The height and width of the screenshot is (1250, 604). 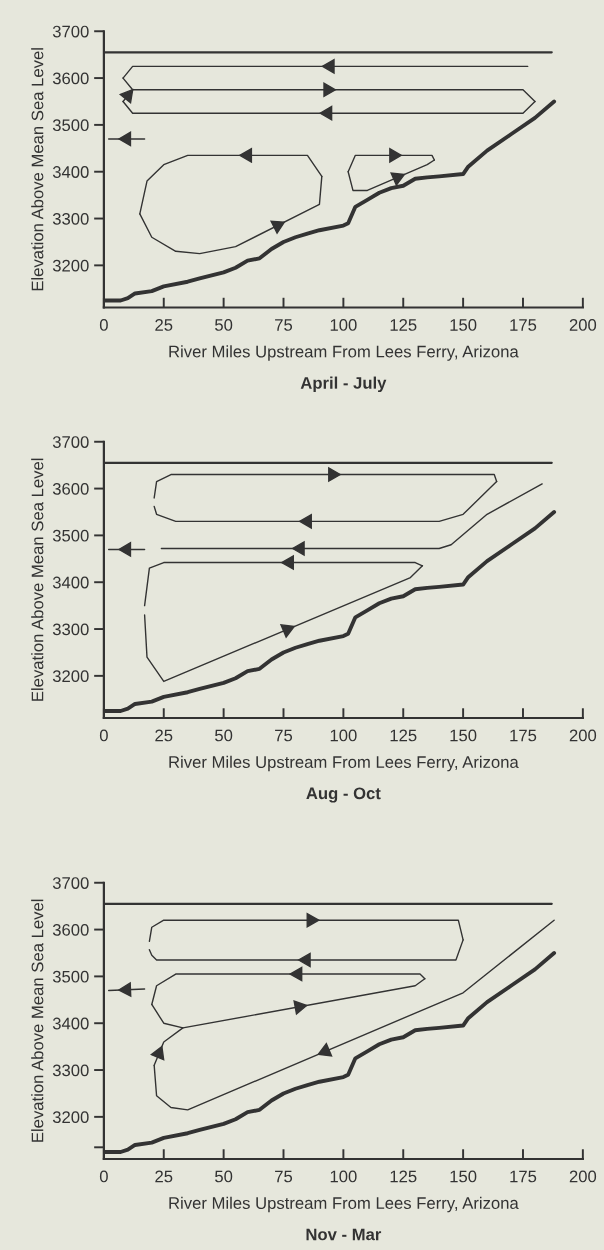 What do you see at coordinates (343, 795) in the screenshot?
I see `text: Aug - Oct` at bounding box center [343, 795].